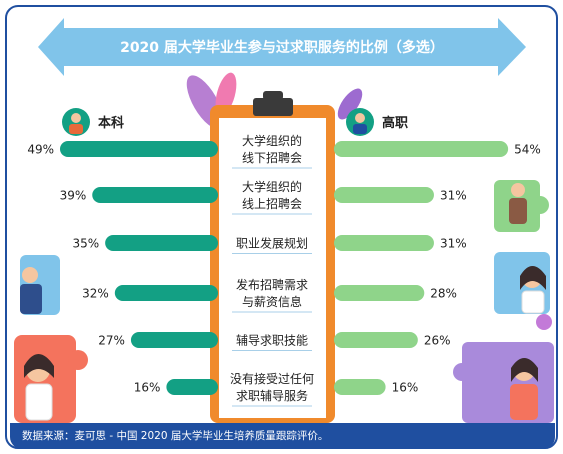 This screenshot has height=454, width=563. What do you see at coordinates (453, 244) in the screenshot?
I see `value-label-vocational-2: 31%` at bounding box center [453, 244].